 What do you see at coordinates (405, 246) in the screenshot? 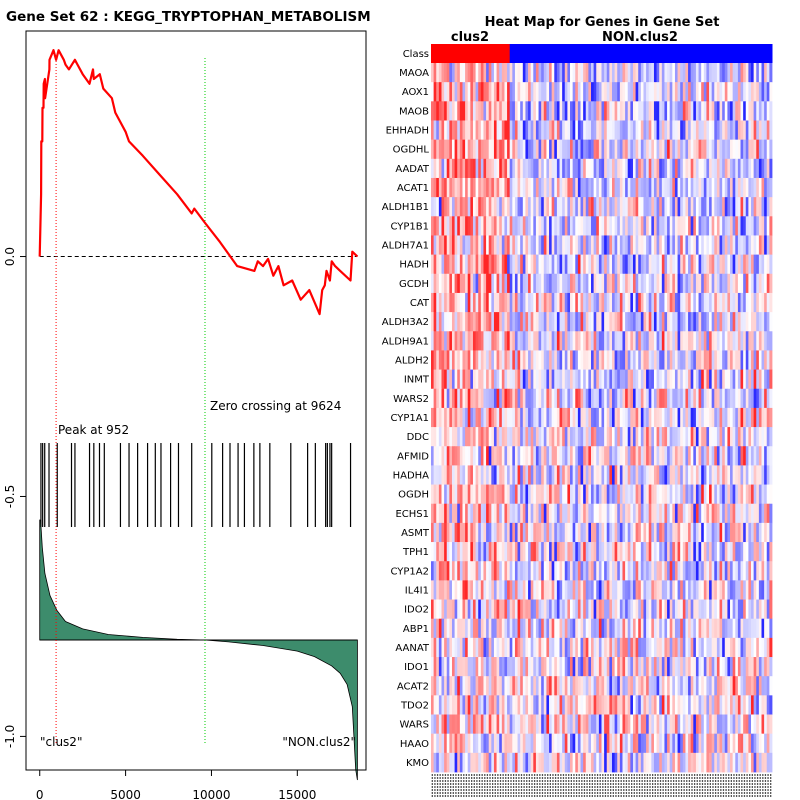
I see `gene-label: ALDH7A1` at bounding box center [405, 246].